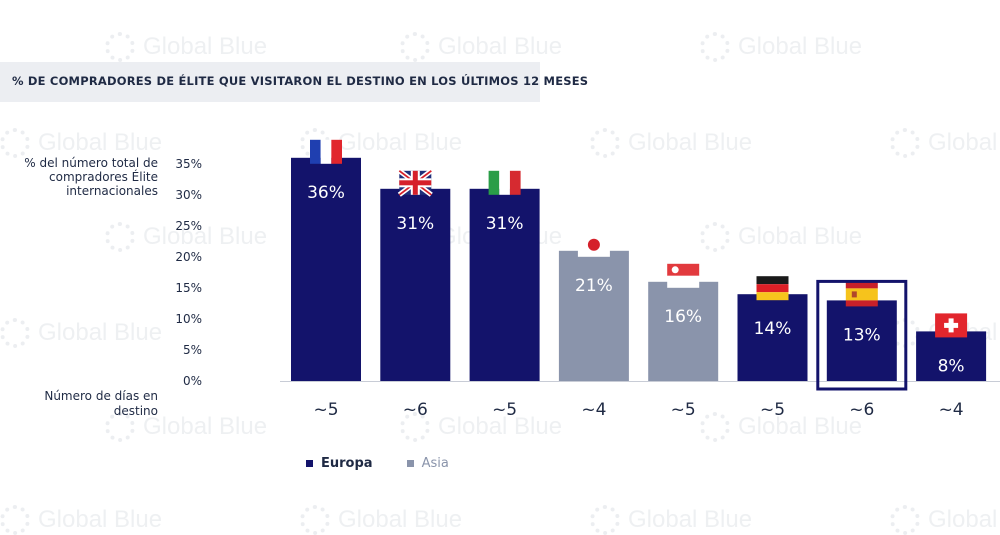 Image resolution: width=1000 pixels, height=535 pixels. Describe the element at coordinates (326, 193) in the screenshot. I see `bar-value-label: 36%` at that location.